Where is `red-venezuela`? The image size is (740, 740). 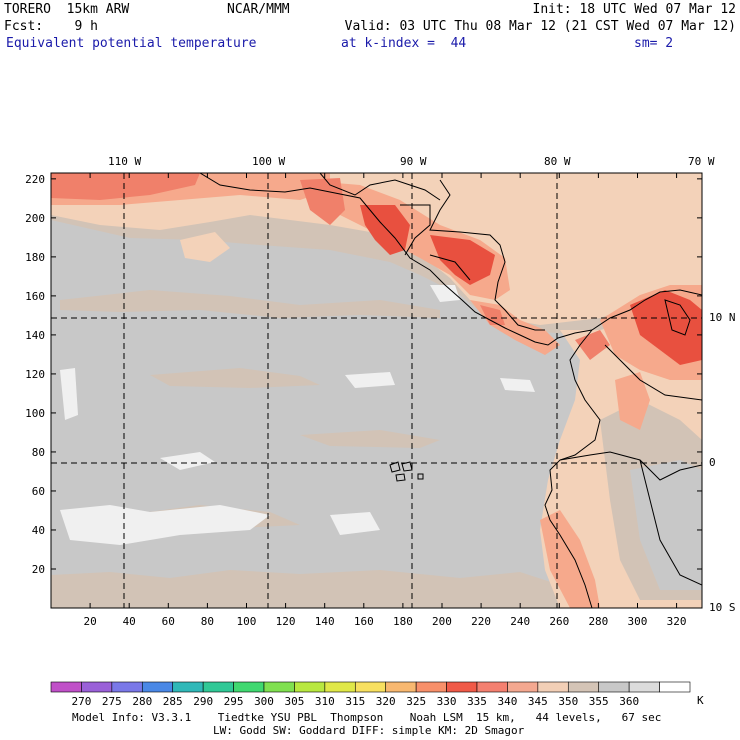 red-venezuela is located at coordinates (666, 327).